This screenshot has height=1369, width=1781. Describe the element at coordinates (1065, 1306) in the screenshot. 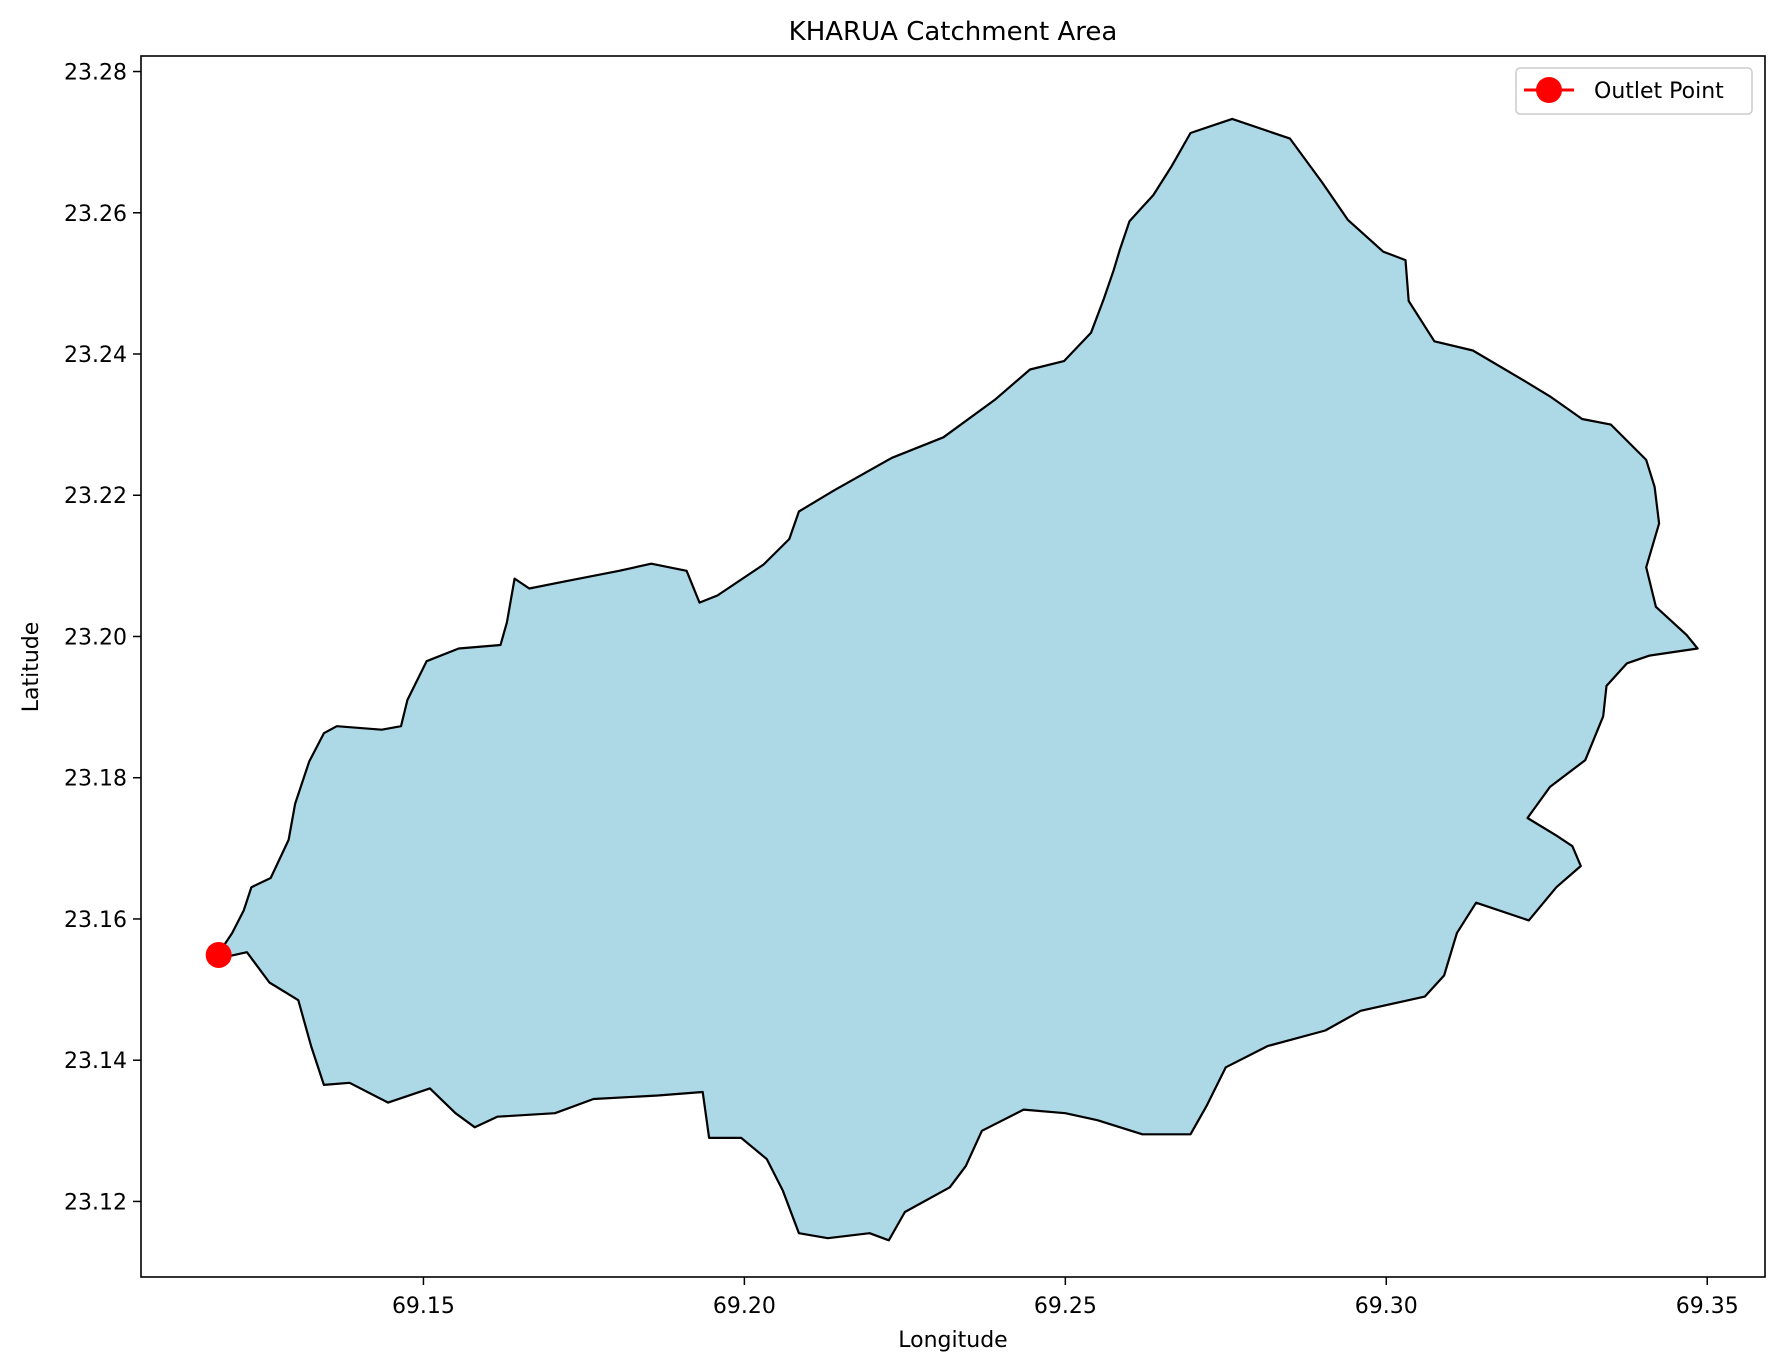

I see `x-tick-label: 69.25` at that location.